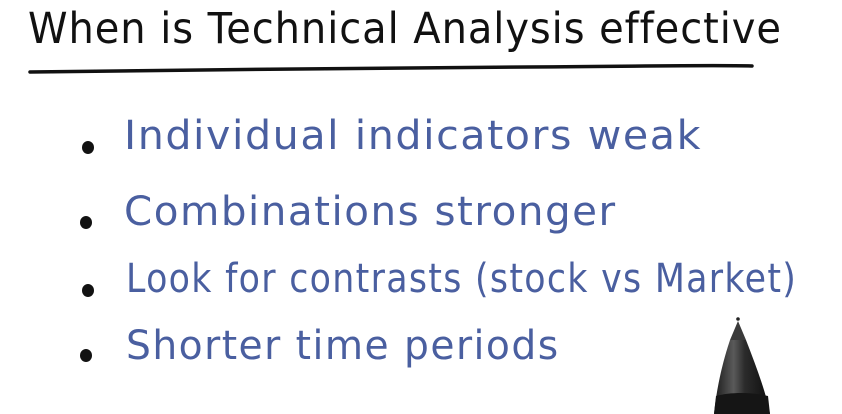  Describe the element at coordinates (742, 365) in the screenshot. I see `stylus-pen-icon` at that location.